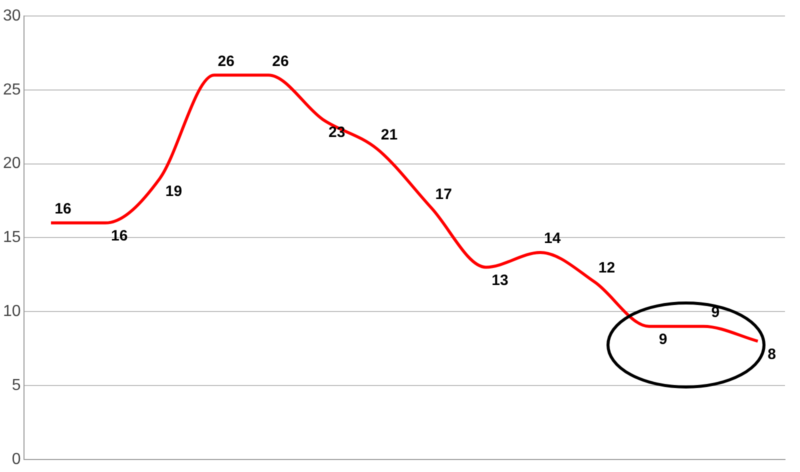  Describe the element at coordinates (607, 268) in the screenshot. I see `data-label: 12` at that location.